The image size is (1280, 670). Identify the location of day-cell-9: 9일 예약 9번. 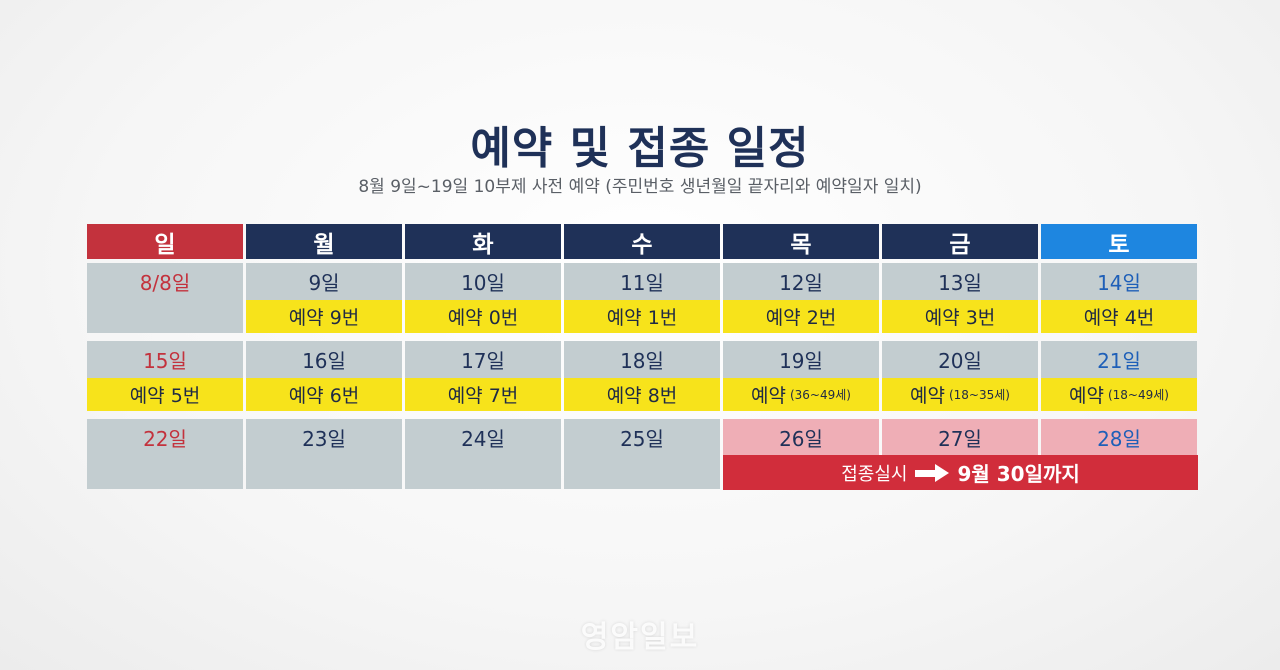
(324, 298).